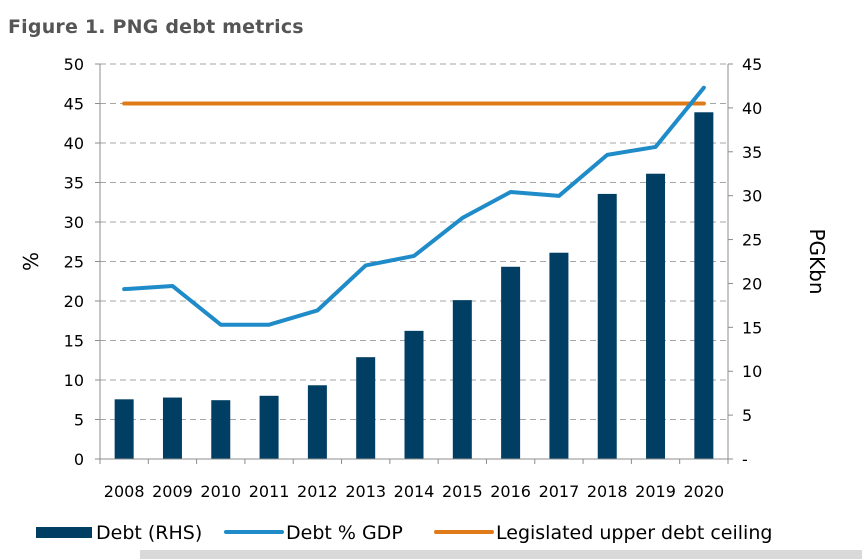 The image size is (862, 559). Describe the element at coordinates (79, 420) in the screenshot. I see `left-tick-label: 5` at that location.